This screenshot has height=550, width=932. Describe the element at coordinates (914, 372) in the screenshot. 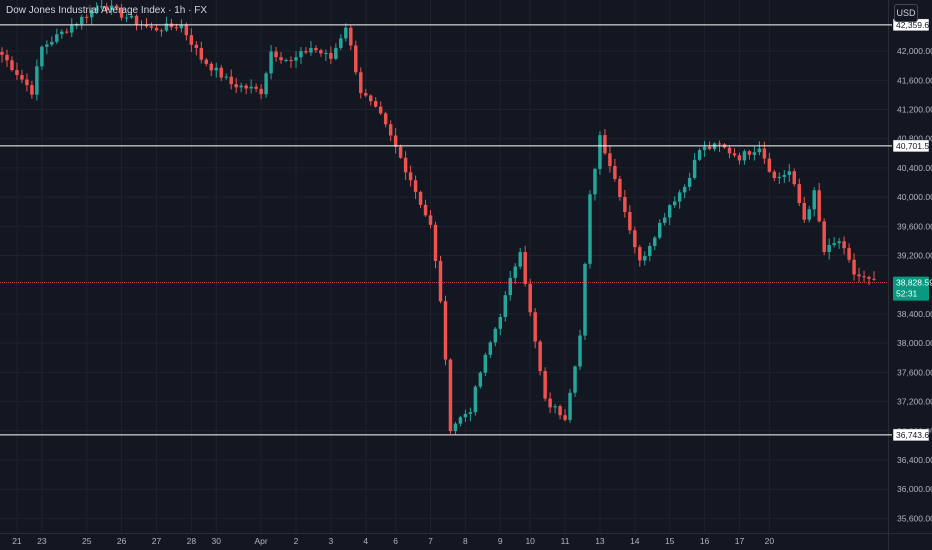

I see `y-tick-label: 37,600.00` at that location.